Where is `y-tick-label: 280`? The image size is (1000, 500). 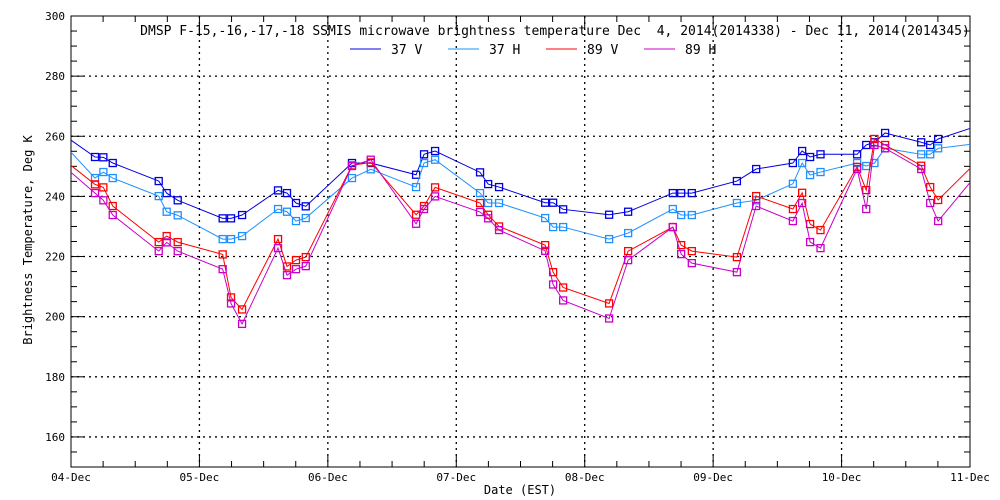
y-tick-label: 280 is located at coordinates (55, 76).